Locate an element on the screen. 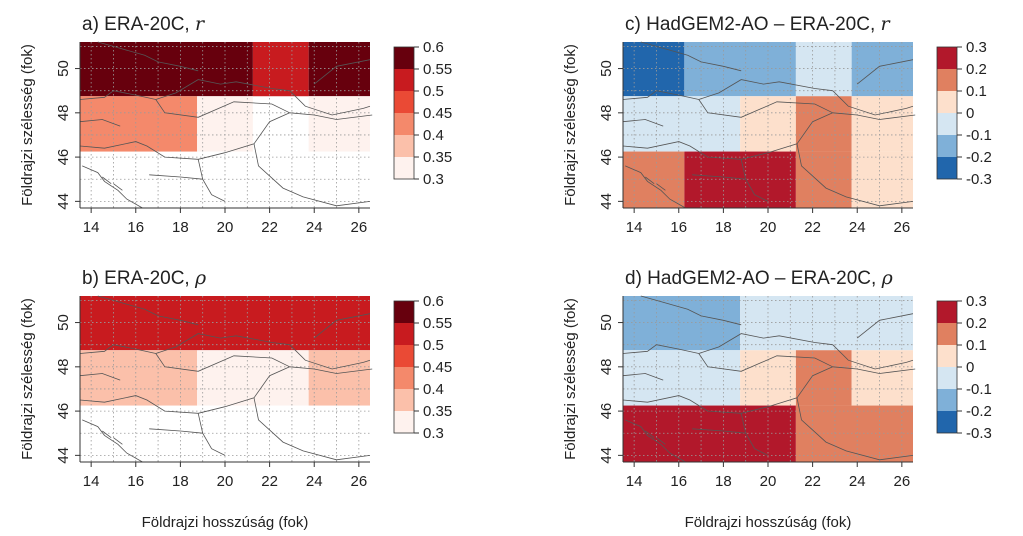 The image size is (1023, 536). map-outlines is located at coordinates (226, 379).